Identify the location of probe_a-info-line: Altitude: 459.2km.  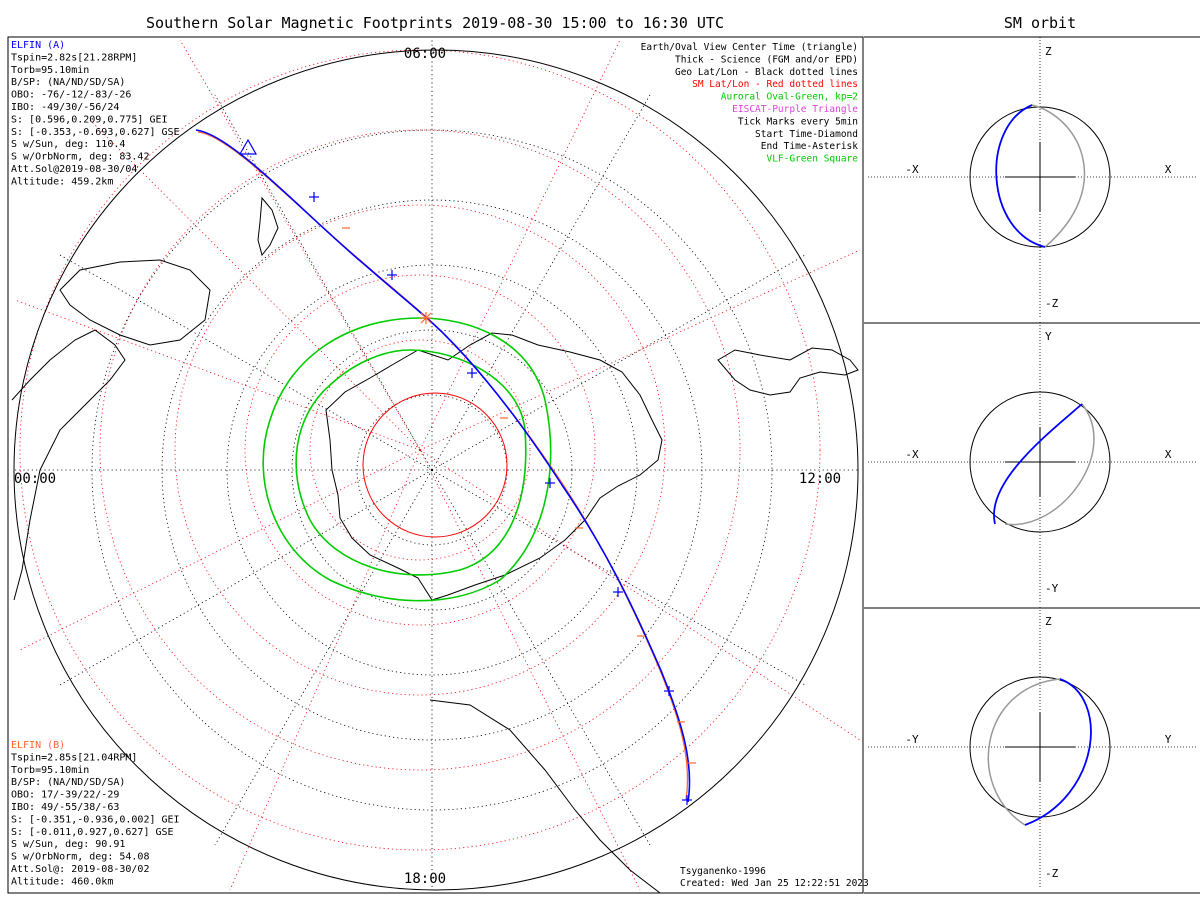
(62, 181).